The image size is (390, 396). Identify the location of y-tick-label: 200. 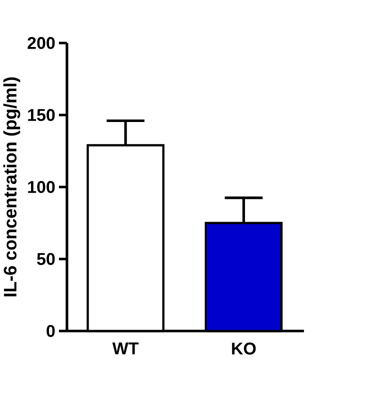
(41, 43).